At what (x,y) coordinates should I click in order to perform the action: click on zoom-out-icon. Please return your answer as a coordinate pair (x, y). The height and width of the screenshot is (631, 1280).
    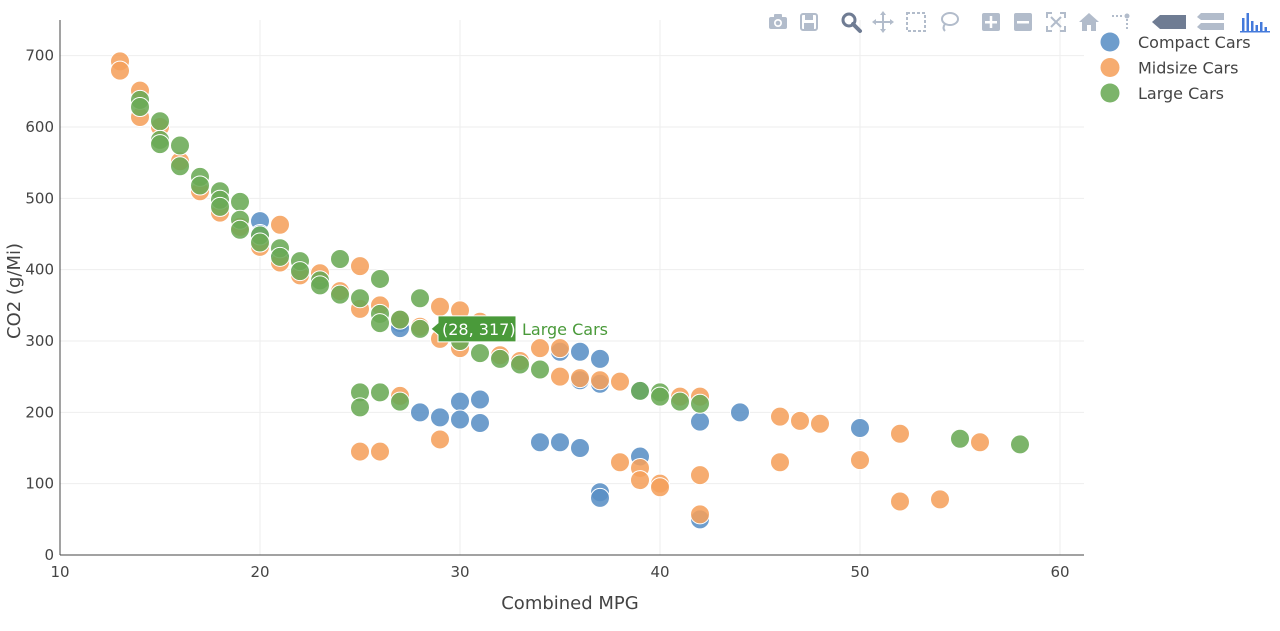
    Looking at the image, I should click on (1023, 22).